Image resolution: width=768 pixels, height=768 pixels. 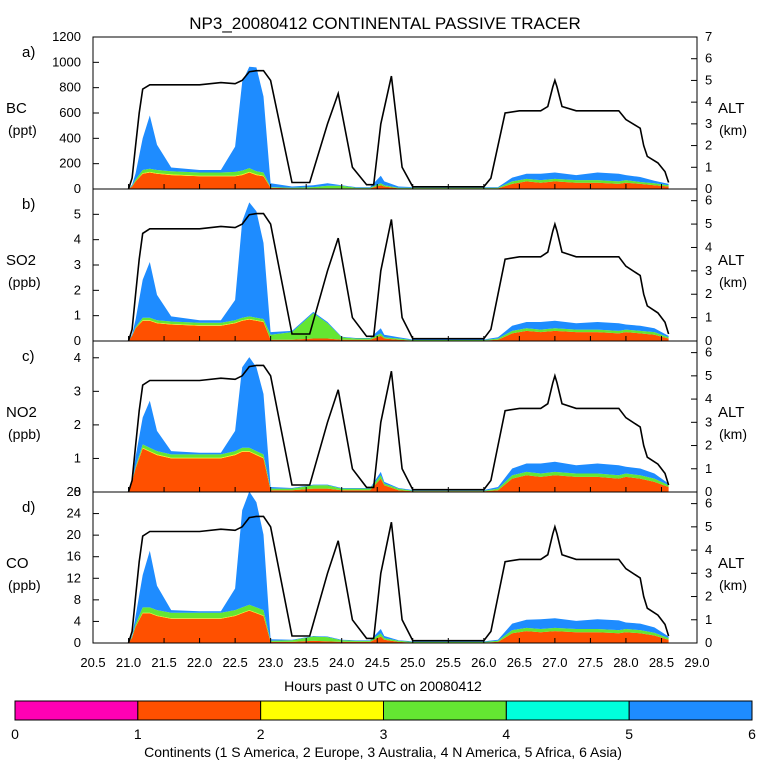 What do you see at coordinates (77, 315) in the screenshot?
I see `y-tick-label: 1` at bounding box center [77, 315].